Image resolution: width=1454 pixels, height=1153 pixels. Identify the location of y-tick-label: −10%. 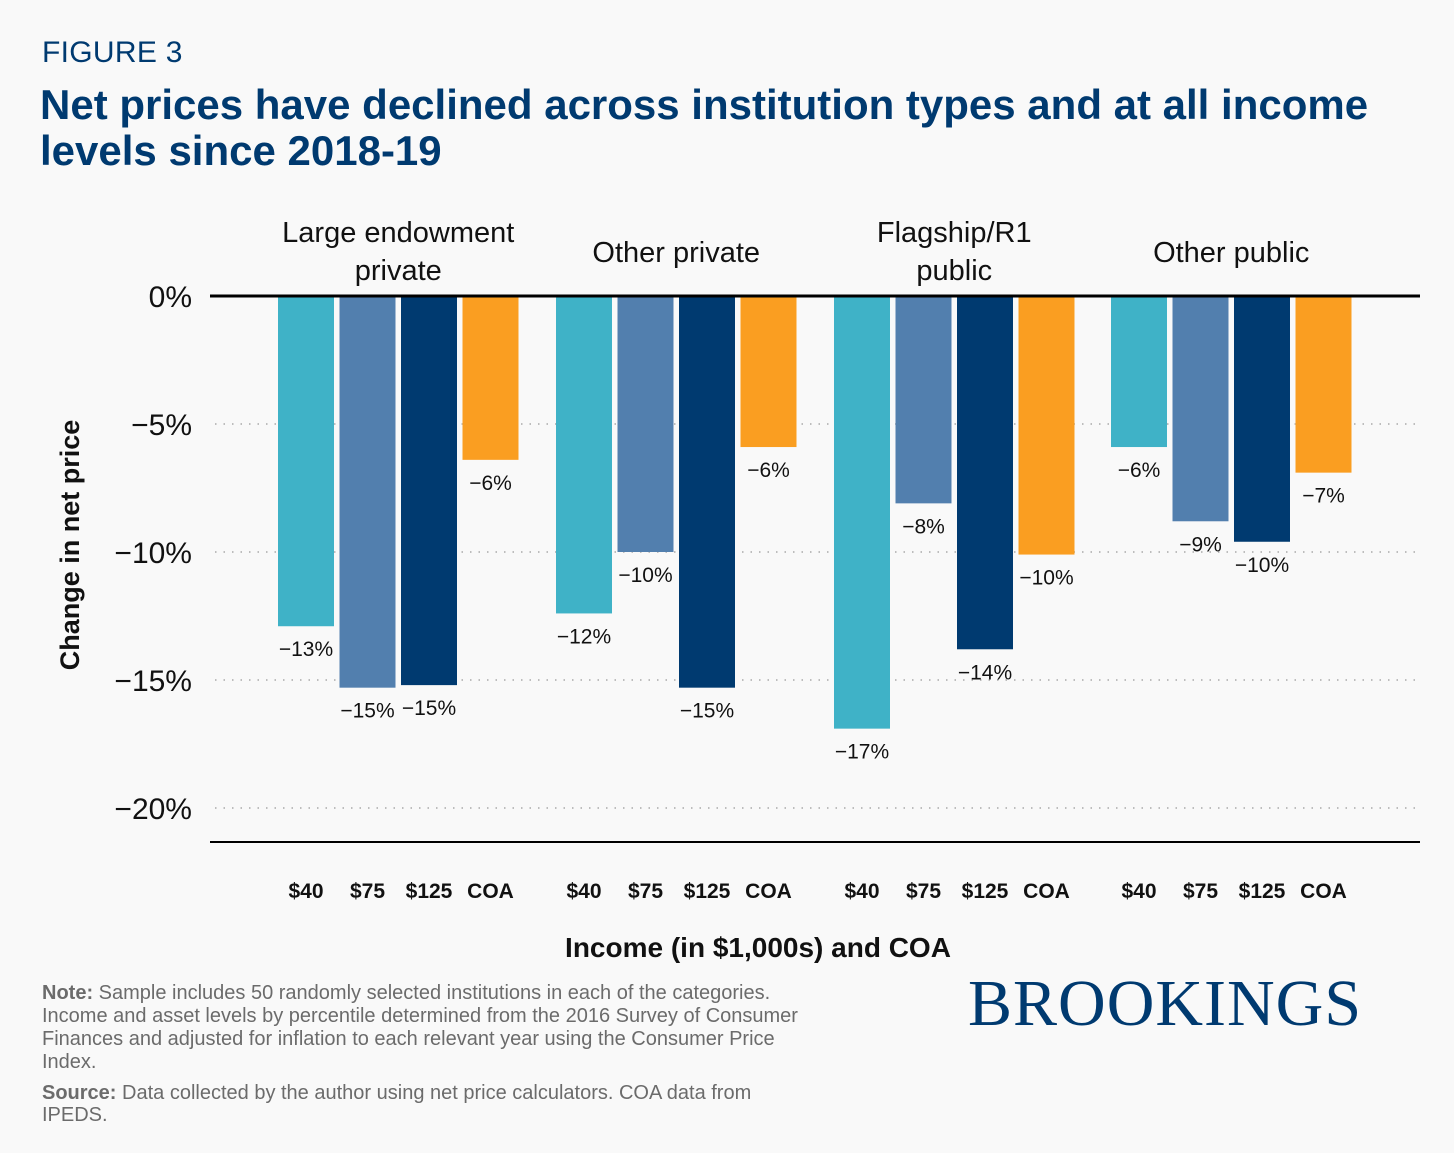
(153, 553).